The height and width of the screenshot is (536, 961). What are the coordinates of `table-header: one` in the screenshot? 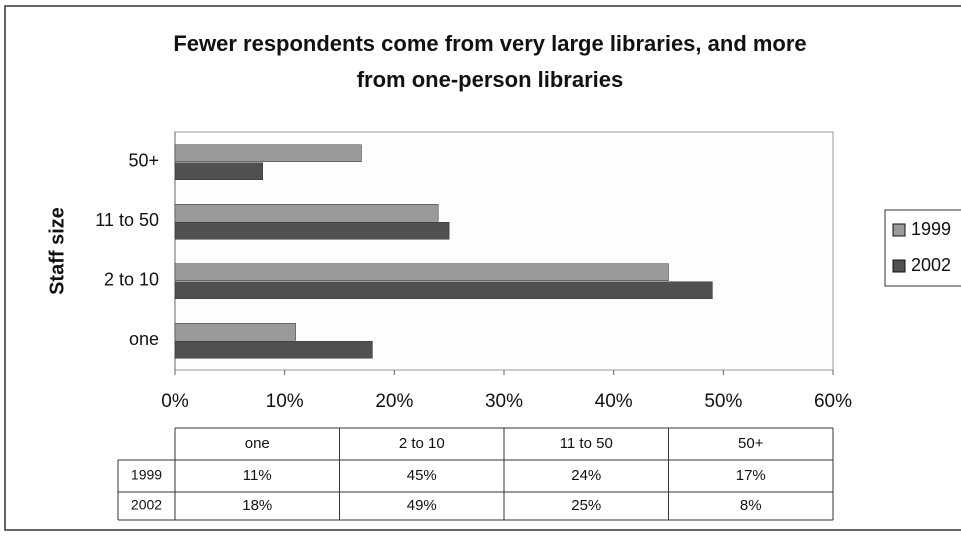 It's located at (257, 443).